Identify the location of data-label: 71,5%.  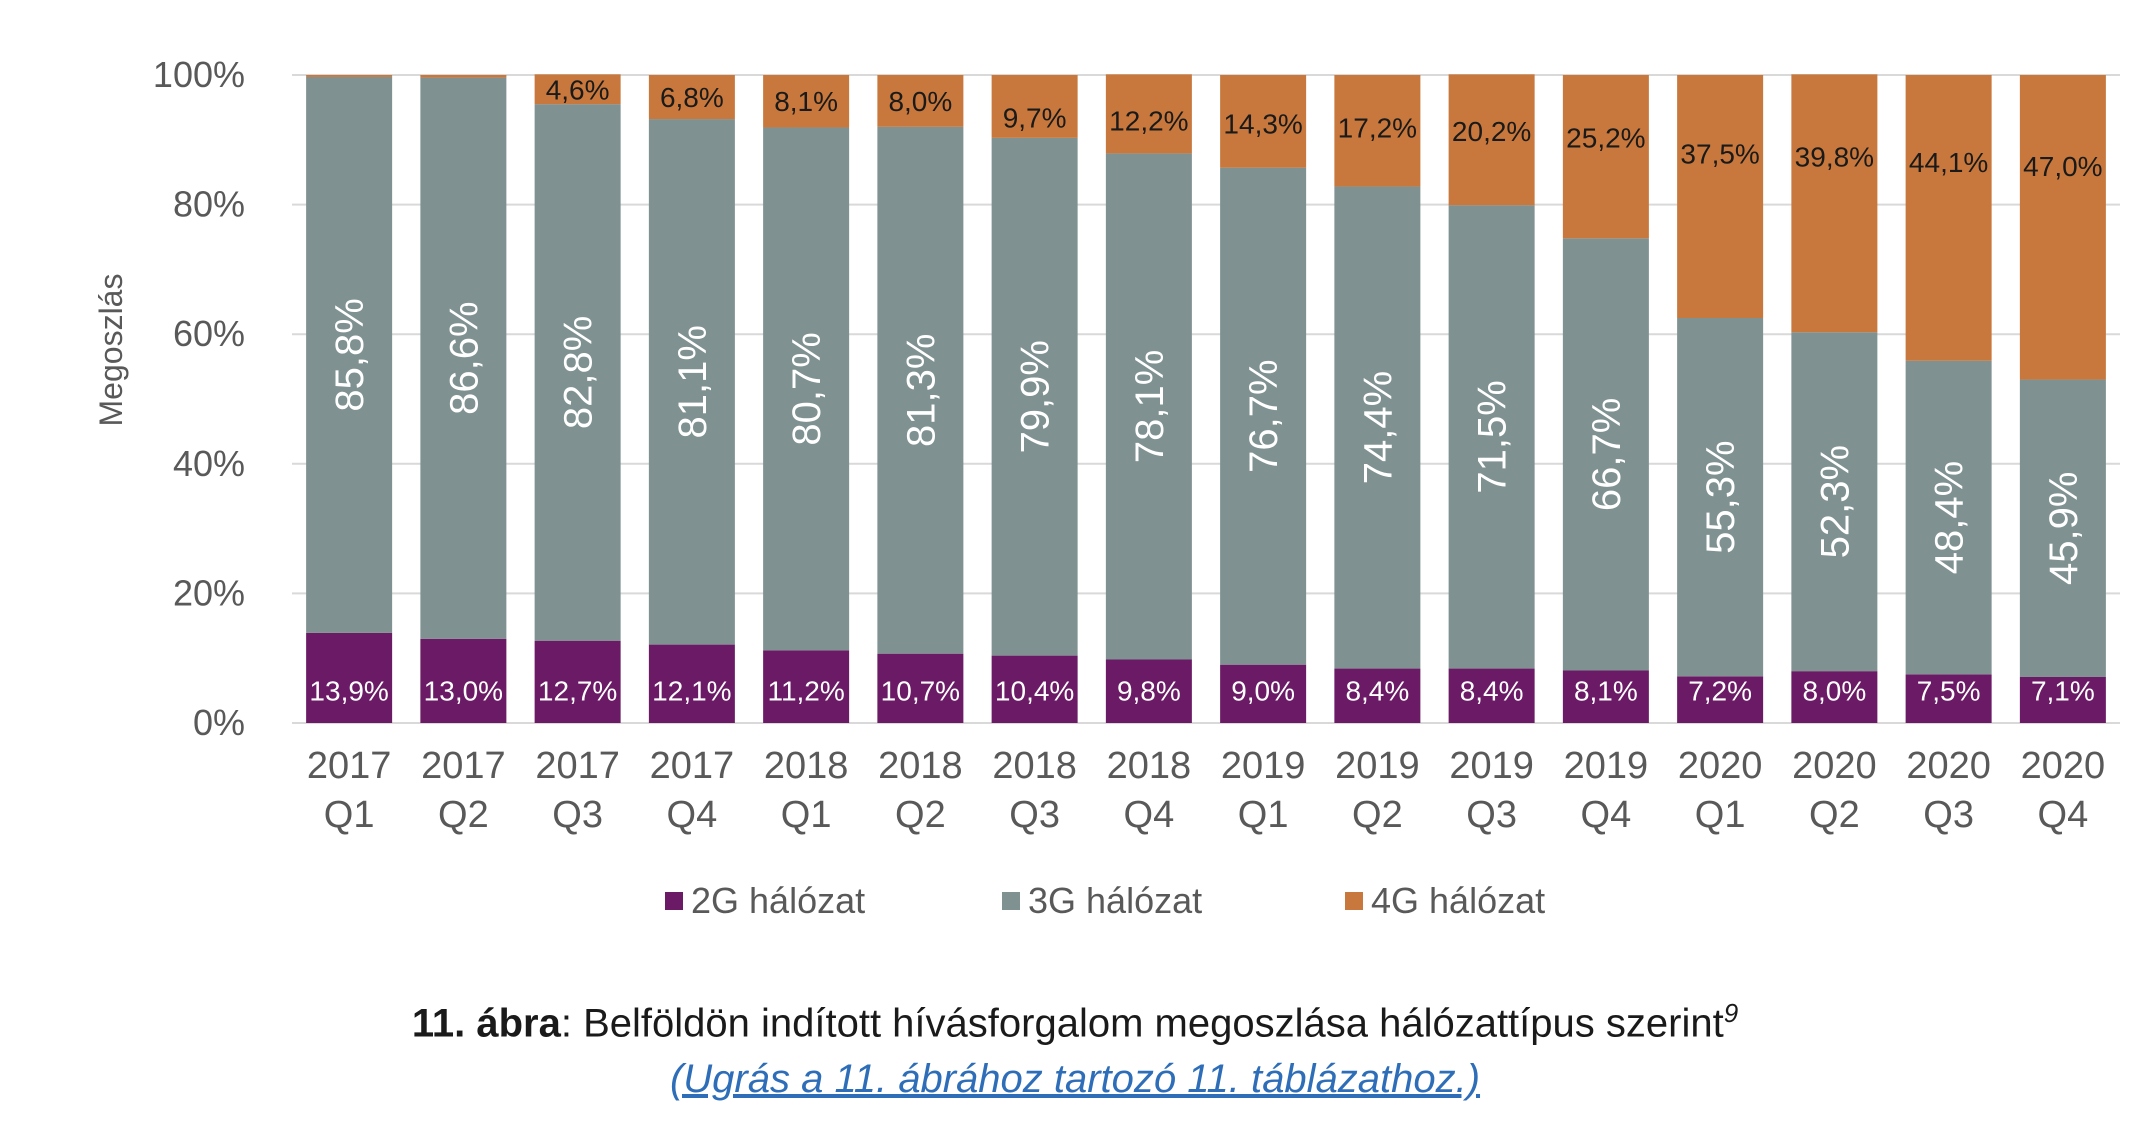
(1493, 436).